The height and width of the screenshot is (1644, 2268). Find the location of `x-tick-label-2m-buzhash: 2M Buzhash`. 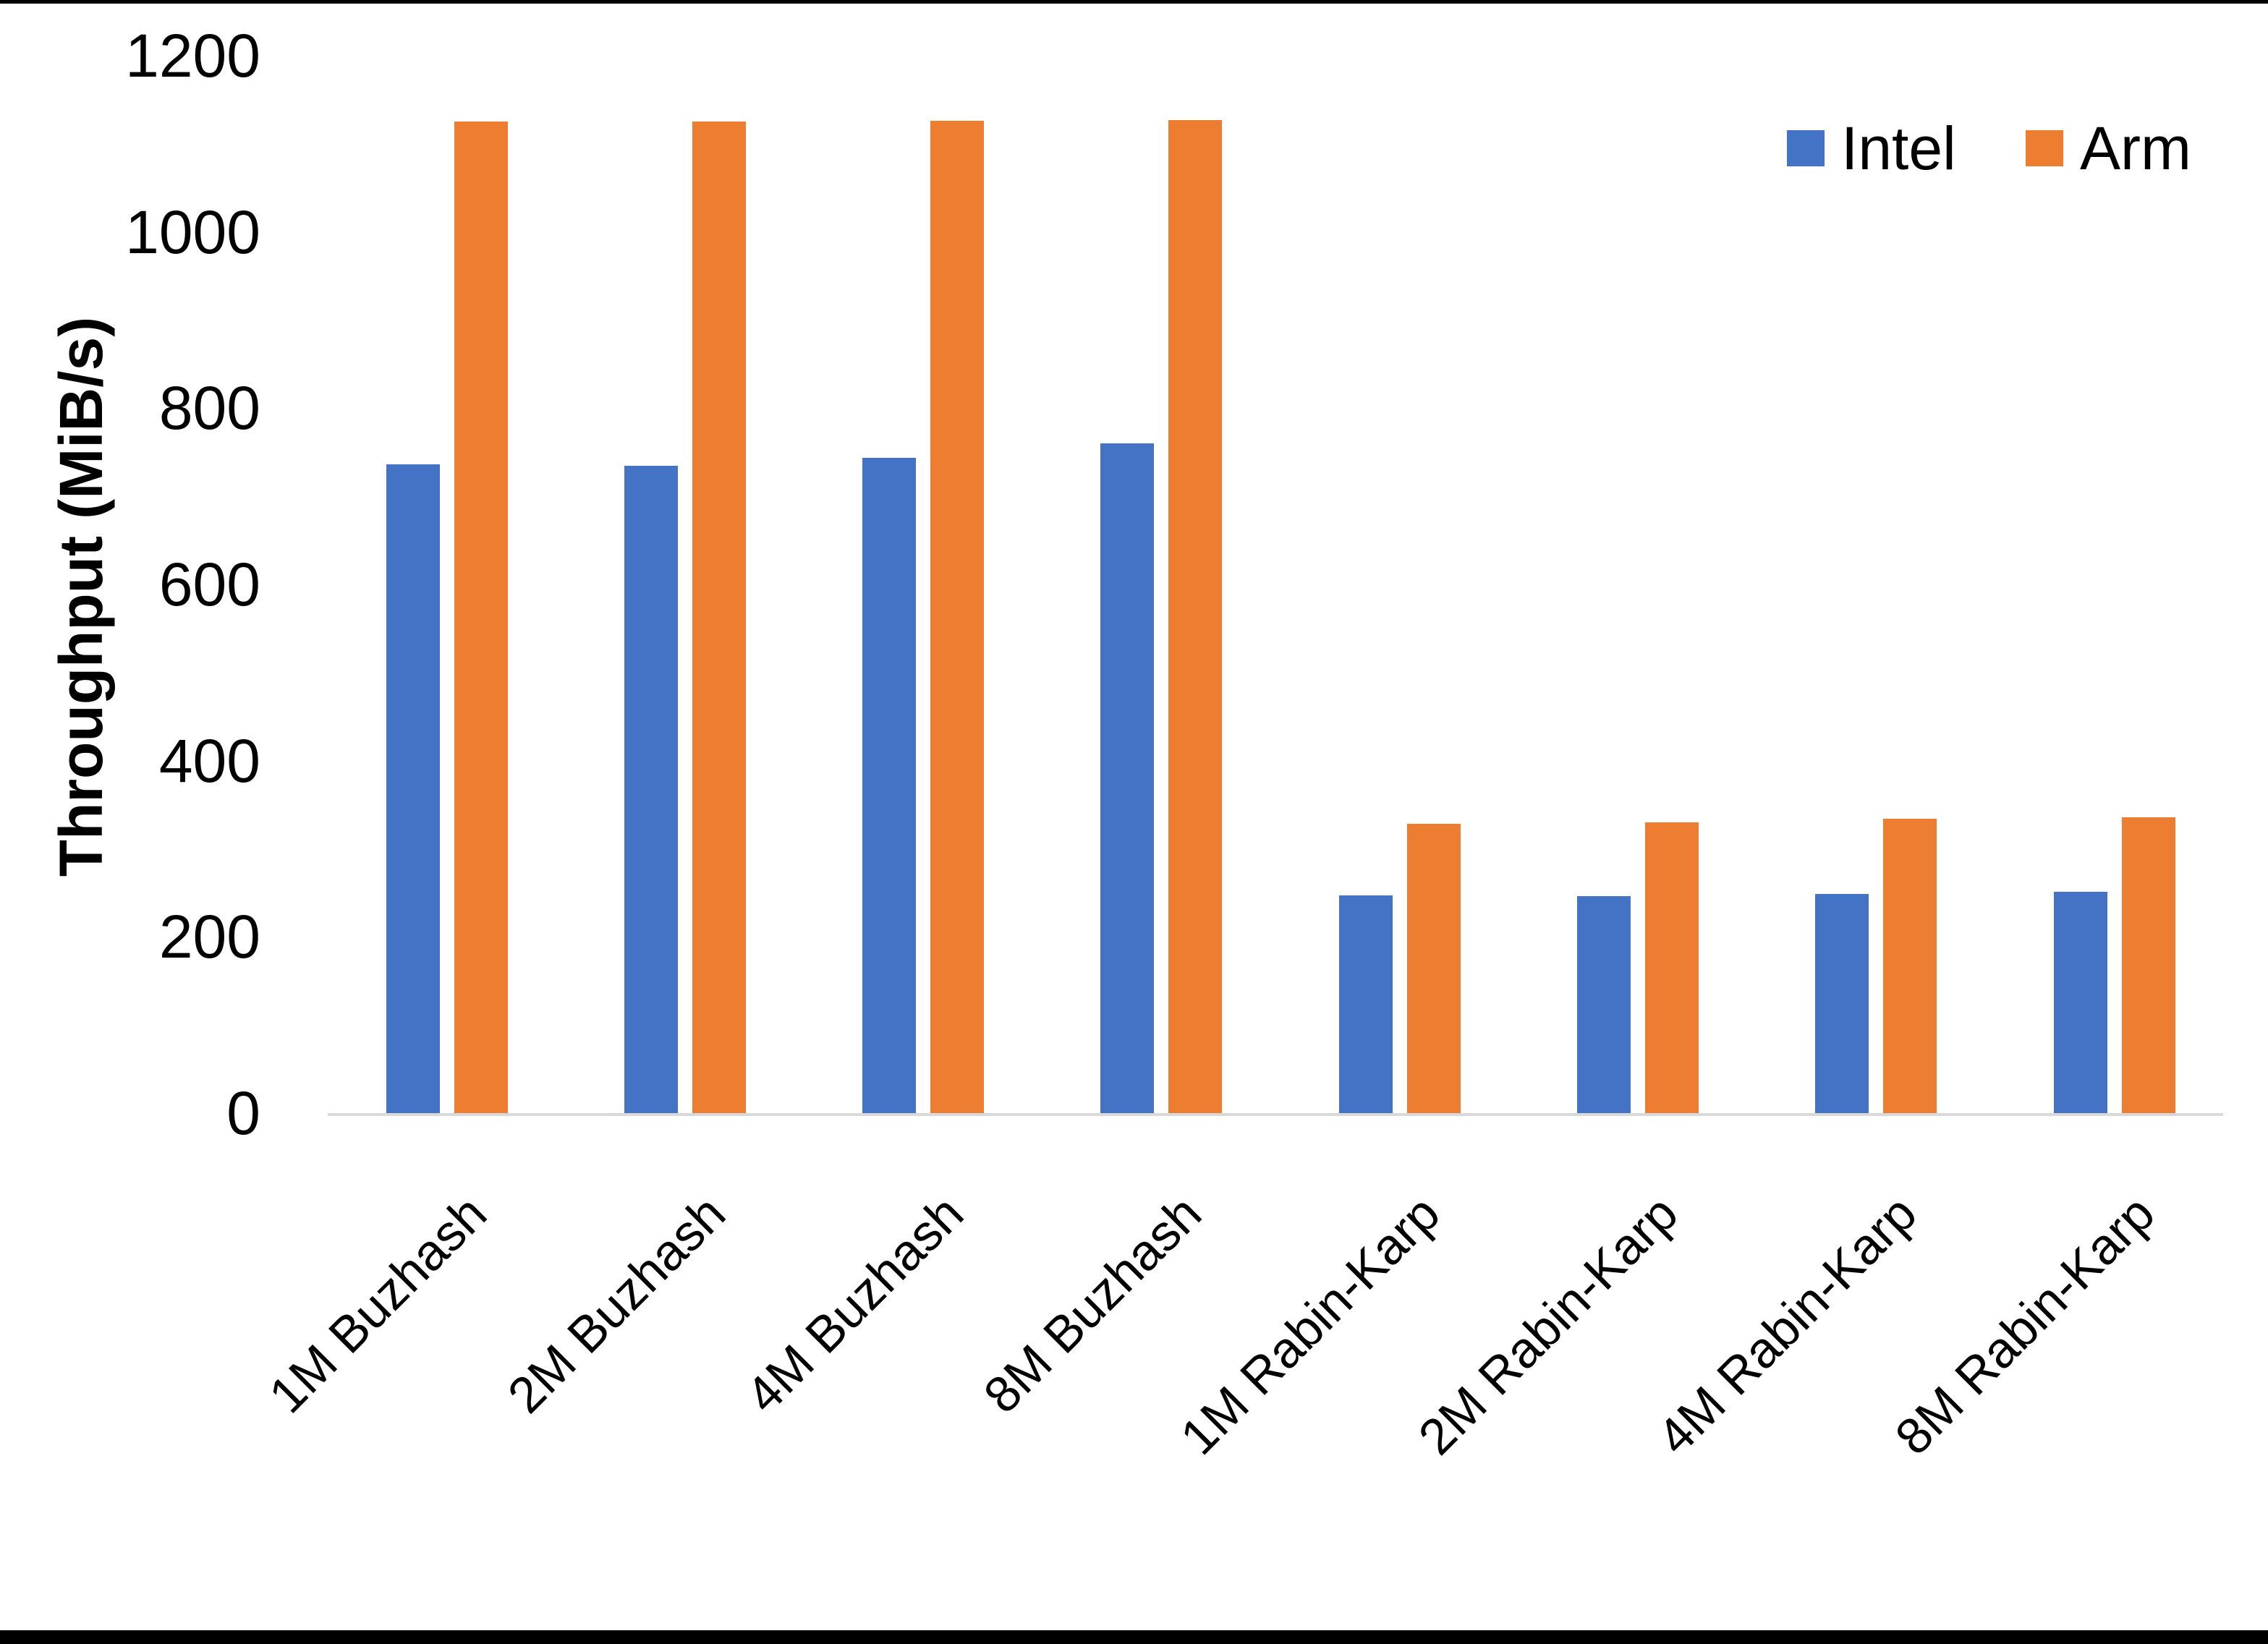

x-tick-label-2m-buzhash: 2M Buzhash is located at coordinates (616, 1304).